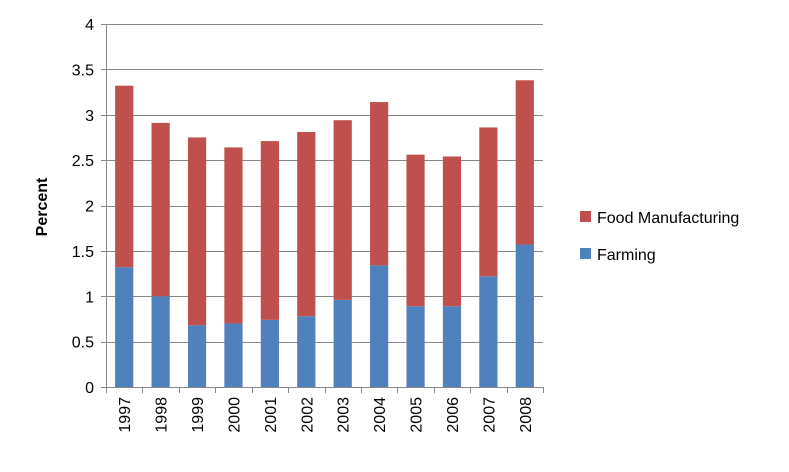 Image resolution: width=789 pixels, height=472 pixels. What do you see at coordinates (83, 70) in the screenshot?
I see `y-tick-label: 3.5` at bounding box center [83, 70].